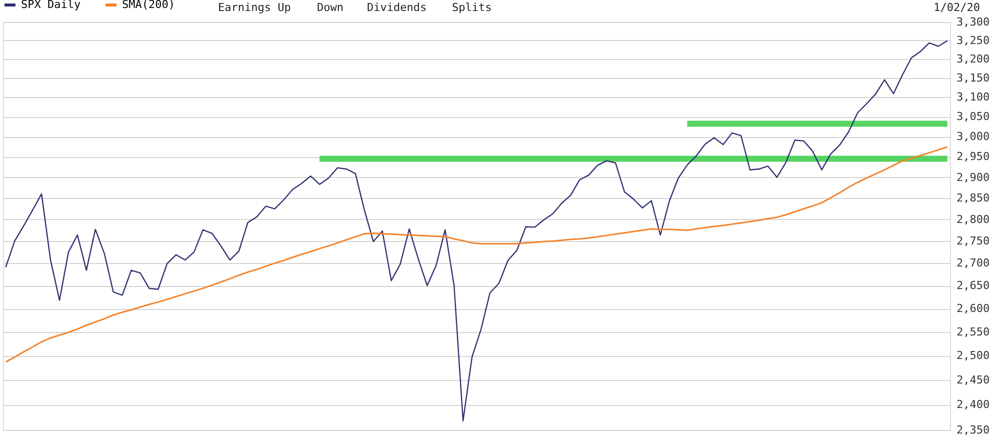  Describe the element at coordinates (330, 7) in the screenshot. I see `text: Down` at that location.